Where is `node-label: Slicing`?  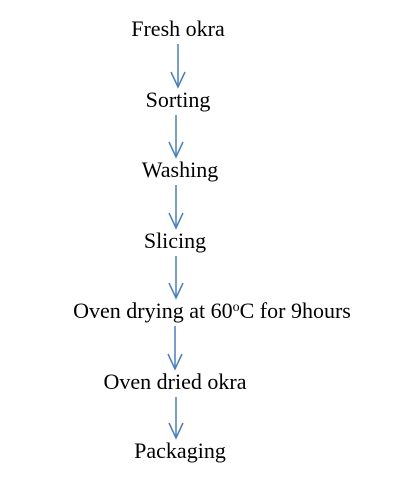
node-label: Slicing is located at coordinates (175, 240).